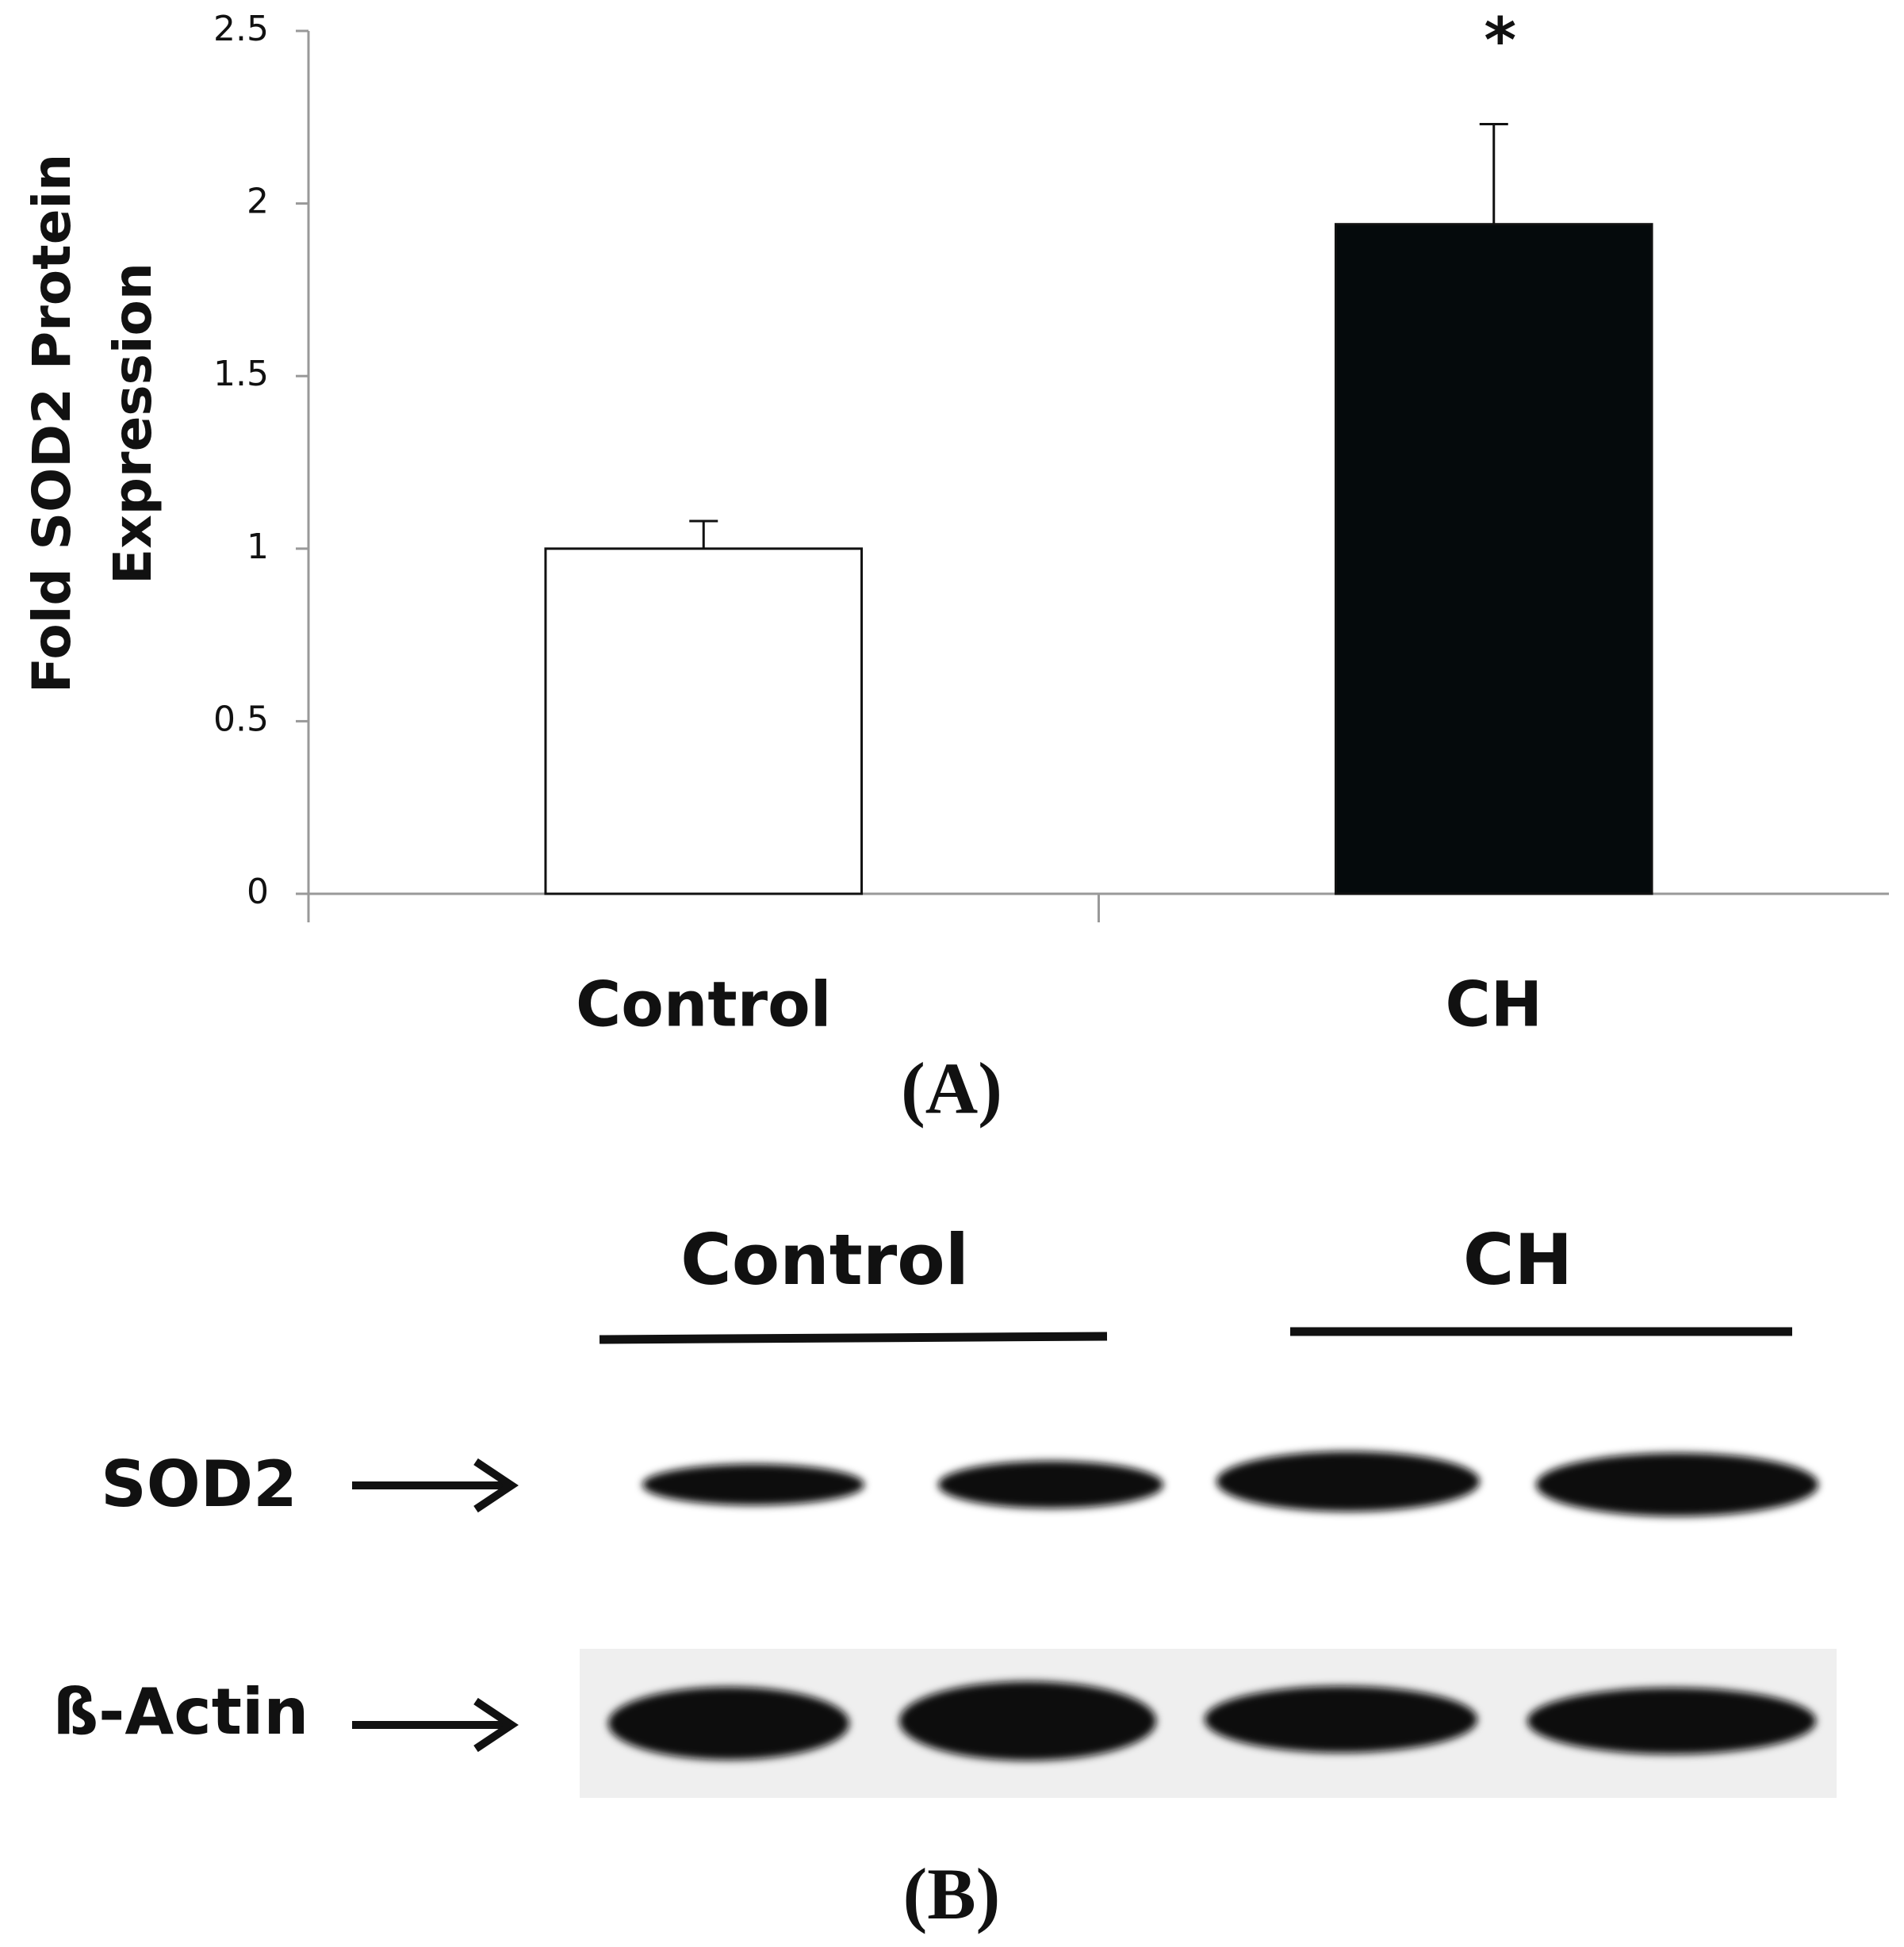 This screenshot has height=1947, width=1904. Describe the element at coordinates (951, 1088) in the screenshot. I see `panel-label: (A)` at that location.